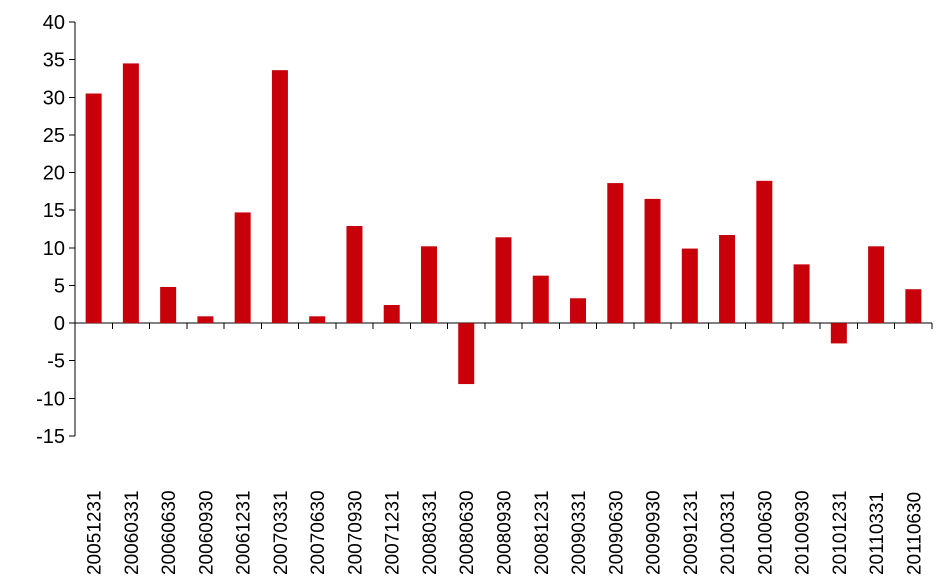 This screenshot has height=585, width=951. I want to click on y-tick-label: 5, so click(59, 286).